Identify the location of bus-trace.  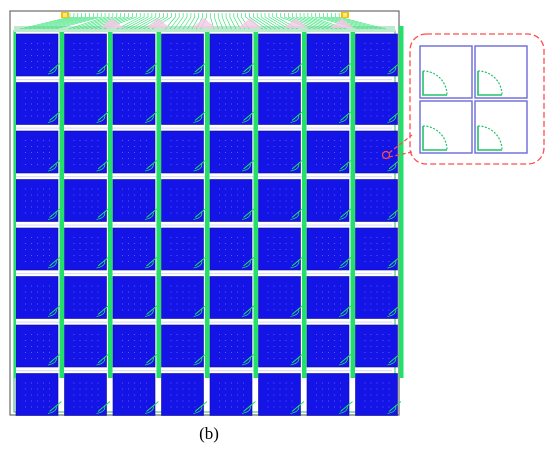
(352, 202).